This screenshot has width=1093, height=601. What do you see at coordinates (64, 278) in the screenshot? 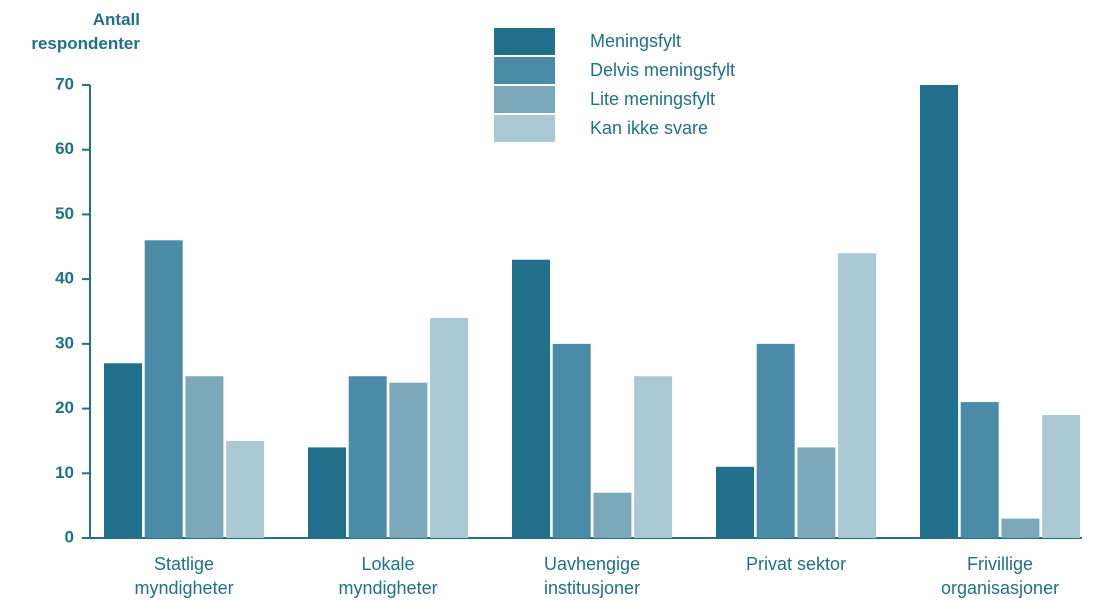
I see `y-tick-label: 40` at bounding box center [64, 278].